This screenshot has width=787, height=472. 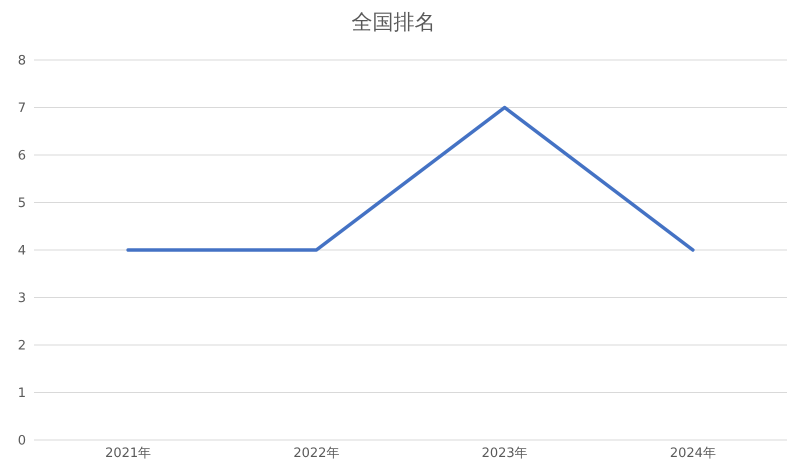 I want to click on y-tick-label: 7, so click(x=22, y=108).